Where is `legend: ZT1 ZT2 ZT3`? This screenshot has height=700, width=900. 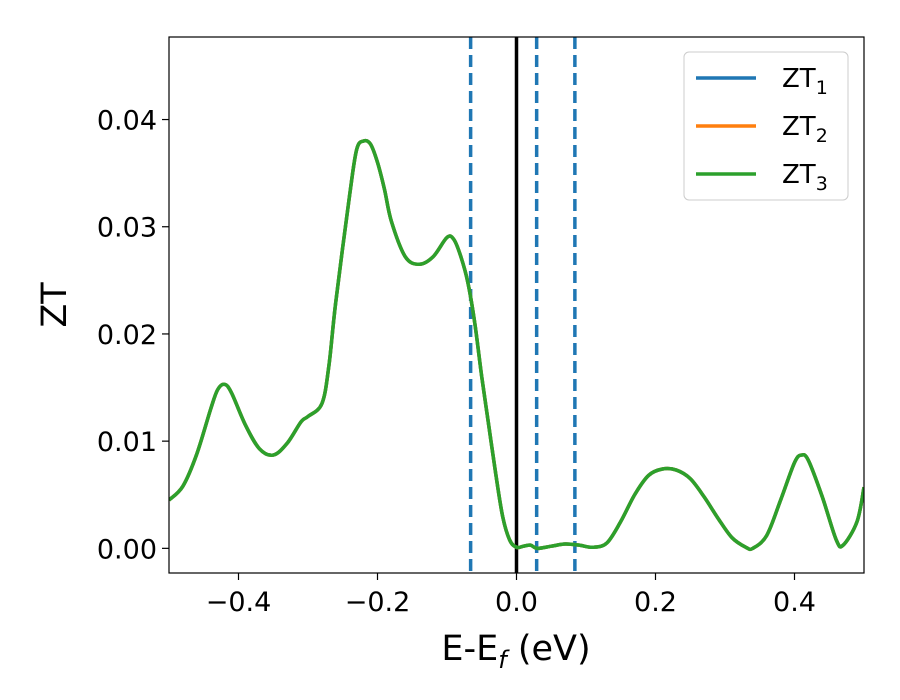 legend: ZT1 ZT2 ZT3 is located at coordinates (766, 126).